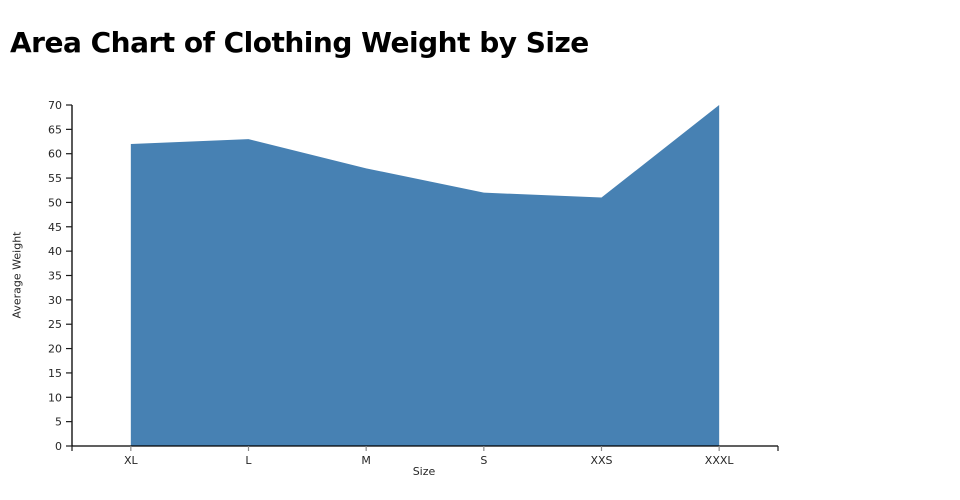 This screenshot has height=500, width=960. I want to click on x-tick-label: XXS, so click(601, 460).